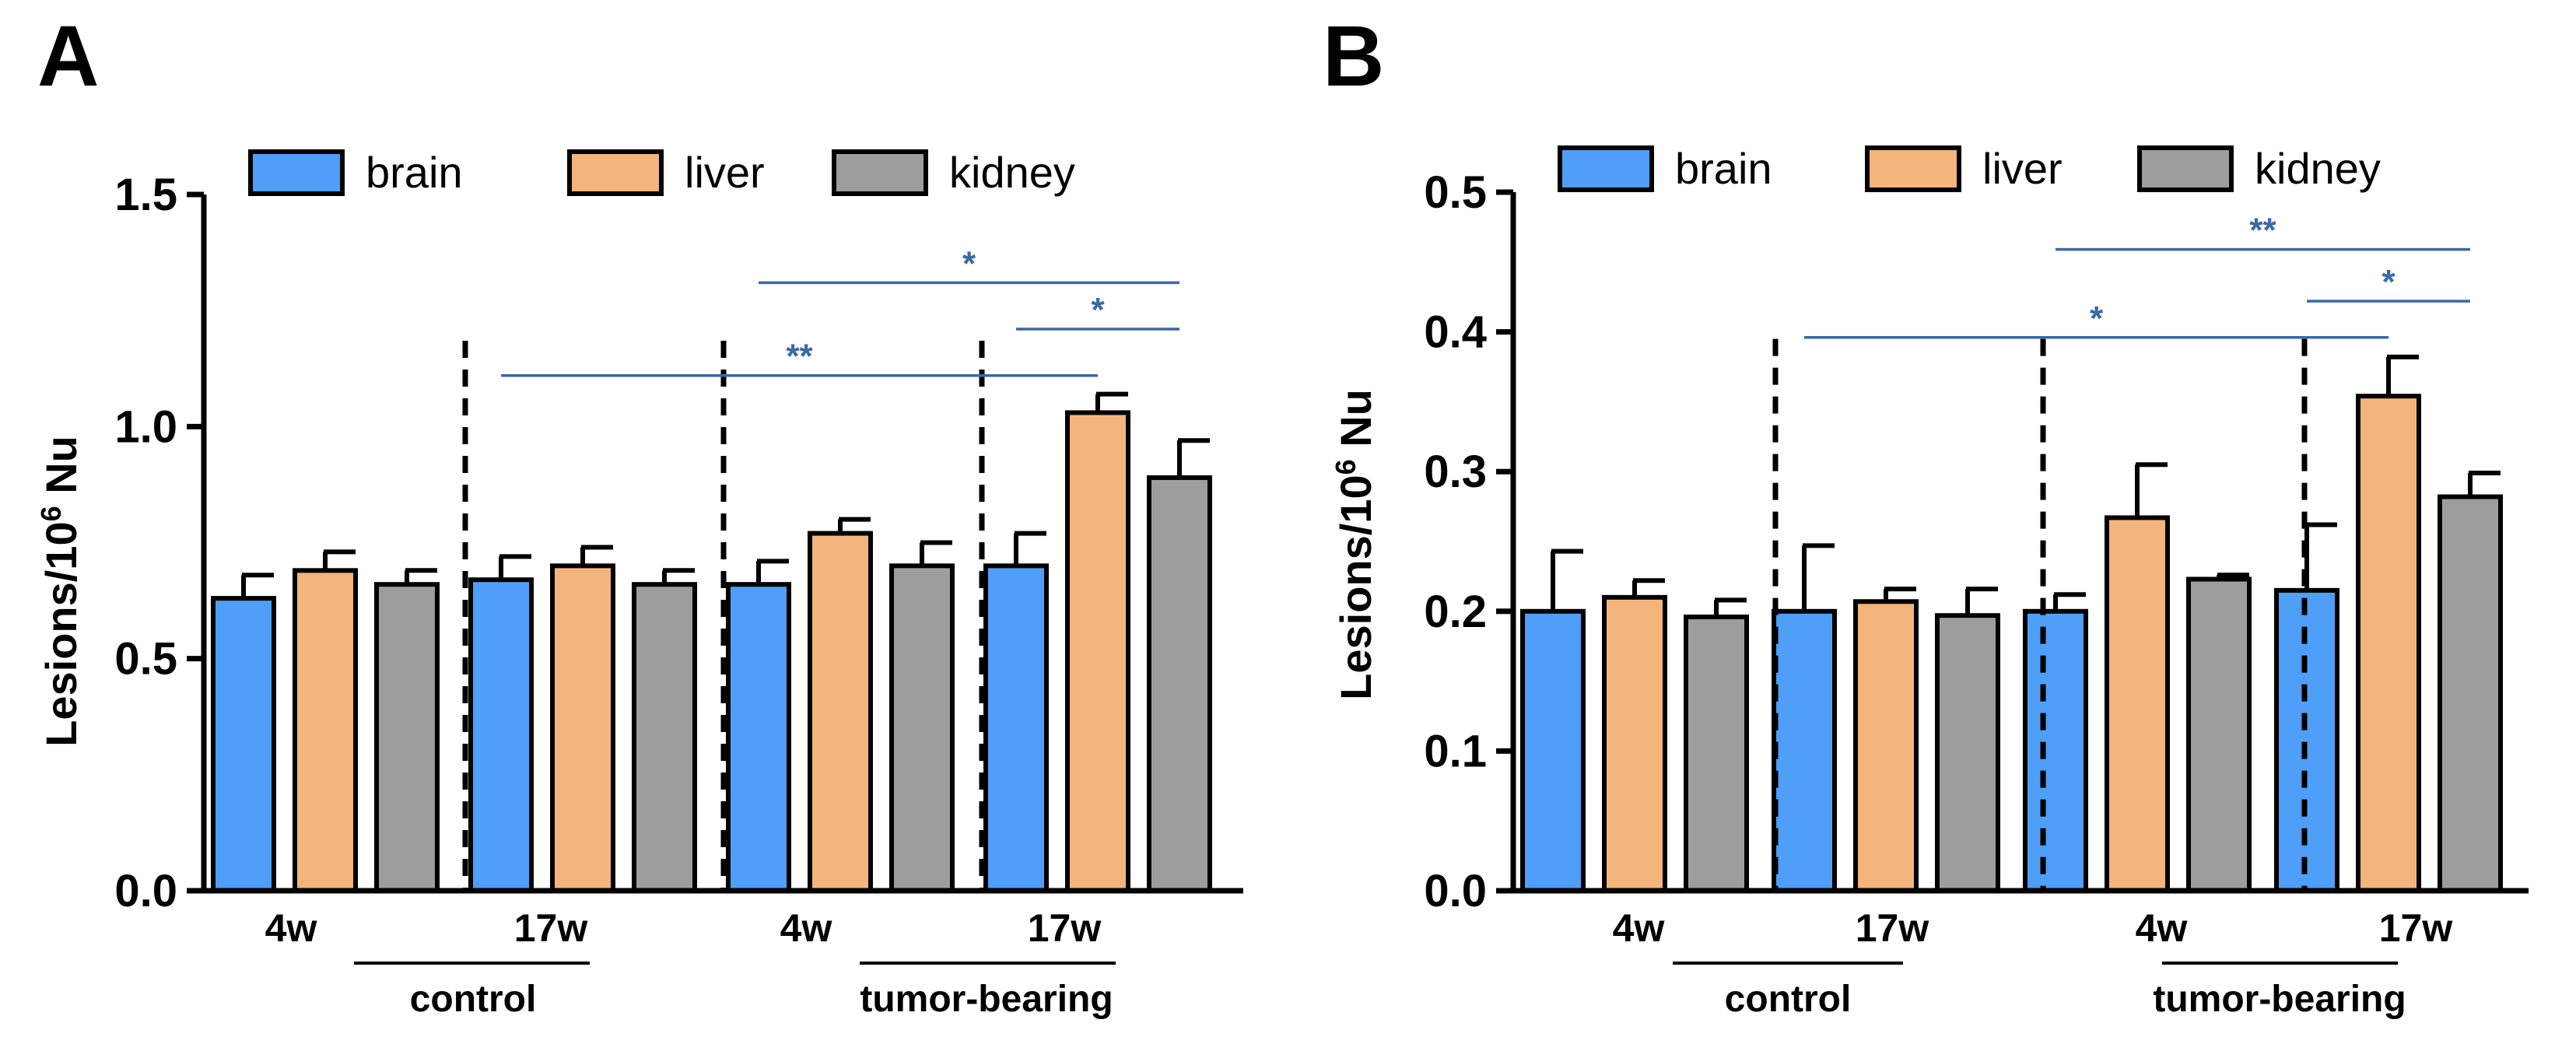 This screenshot has width=2576, height=1044. Describe the element at coordinates (1355, 544) in the screenshot. I see `y-axis-label-b: Lesions/106 Nu` at that location.